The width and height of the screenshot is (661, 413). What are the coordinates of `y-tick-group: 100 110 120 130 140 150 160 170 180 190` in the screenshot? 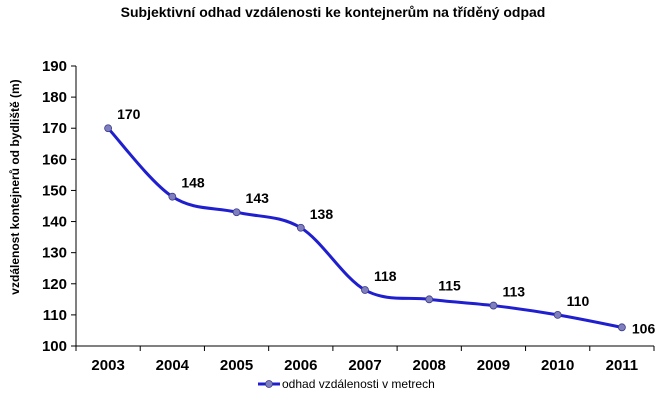 It's located at (59, 206).